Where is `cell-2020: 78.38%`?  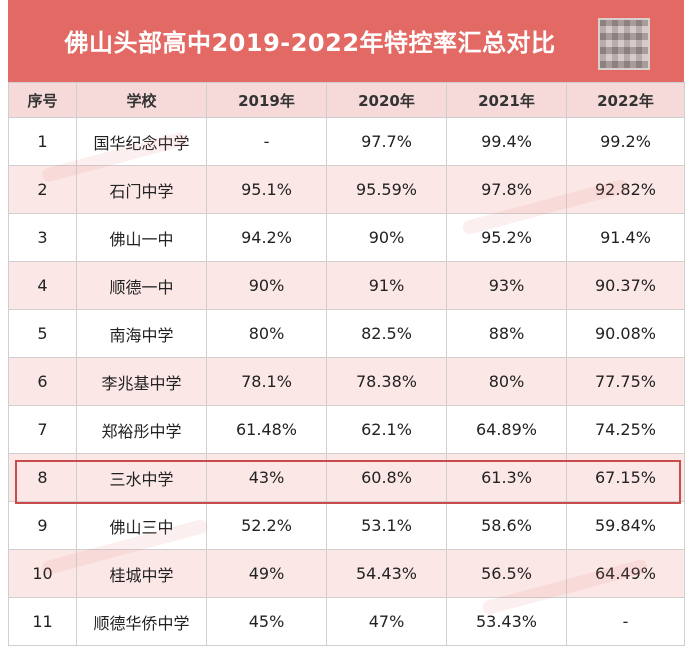
cell-2020: 78.38% is located at coordinates (386, 381).